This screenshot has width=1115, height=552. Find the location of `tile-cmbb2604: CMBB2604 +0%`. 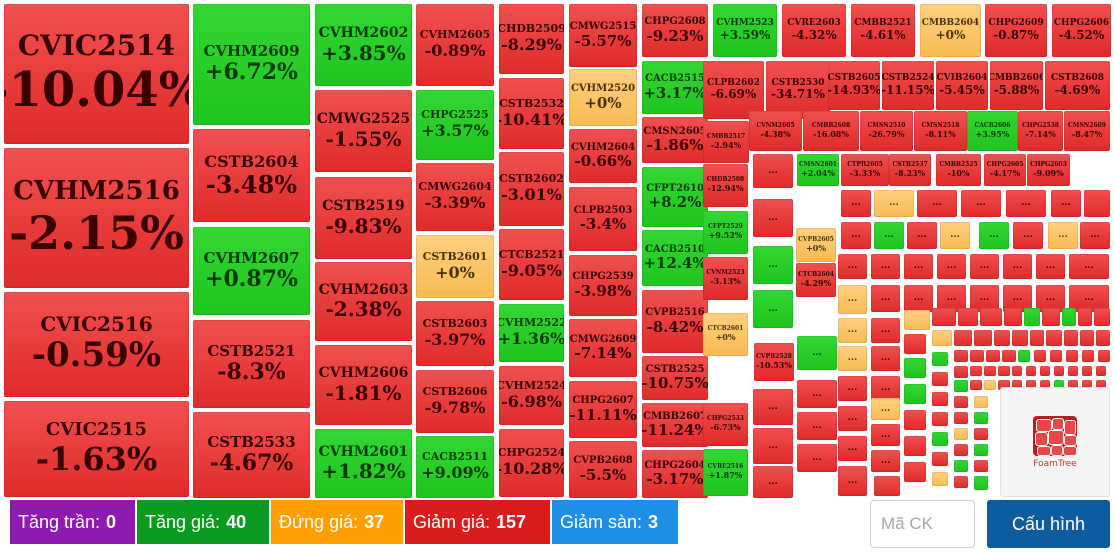

tile-cmbb2604: CMBB2604 +0% is located at coordinates (950, 30).